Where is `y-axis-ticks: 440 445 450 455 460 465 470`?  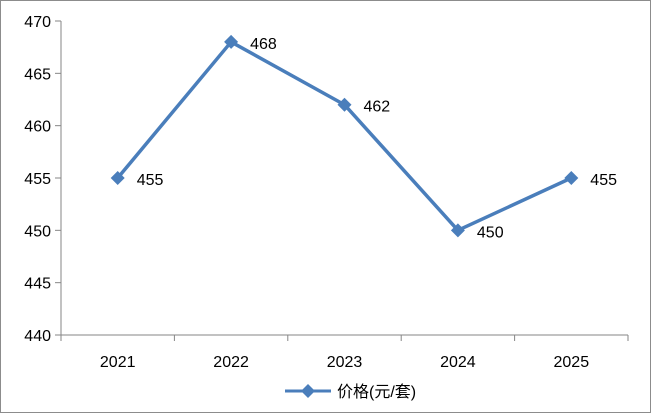
y-axis-ticks: 440 445 450 455 460 465 470 is located at coordinates (42, 179).